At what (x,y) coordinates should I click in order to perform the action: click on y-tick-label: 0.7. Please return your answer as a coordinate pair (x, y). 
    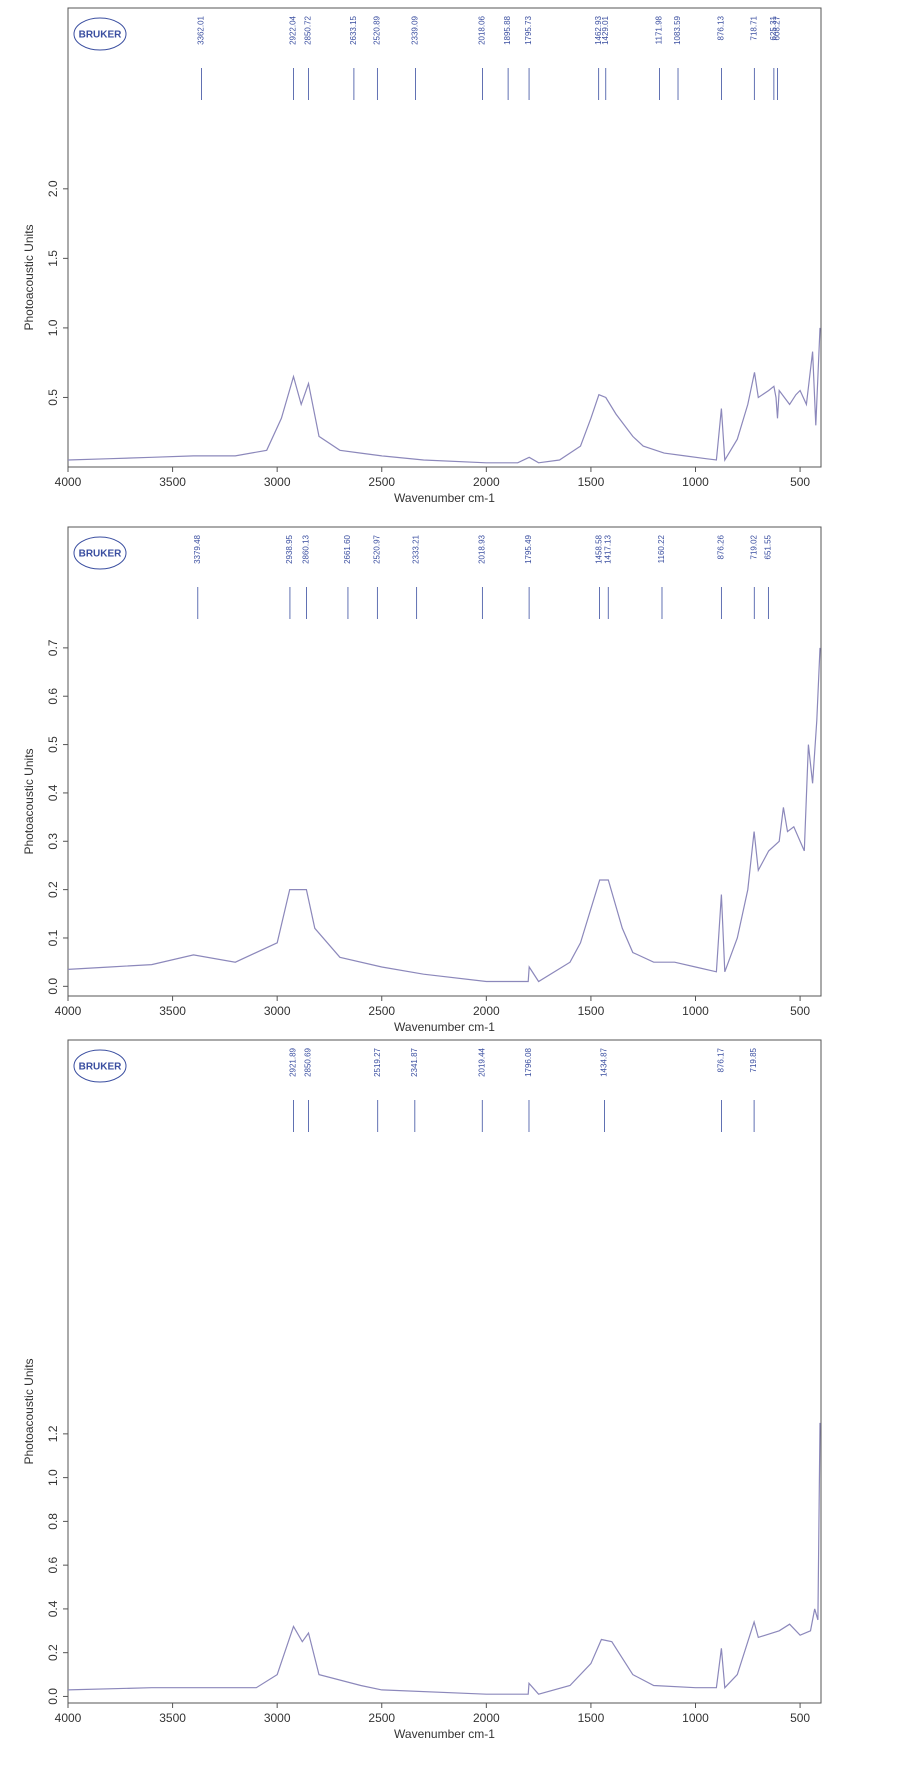
    Looking at the image, I should click on (53, 647).